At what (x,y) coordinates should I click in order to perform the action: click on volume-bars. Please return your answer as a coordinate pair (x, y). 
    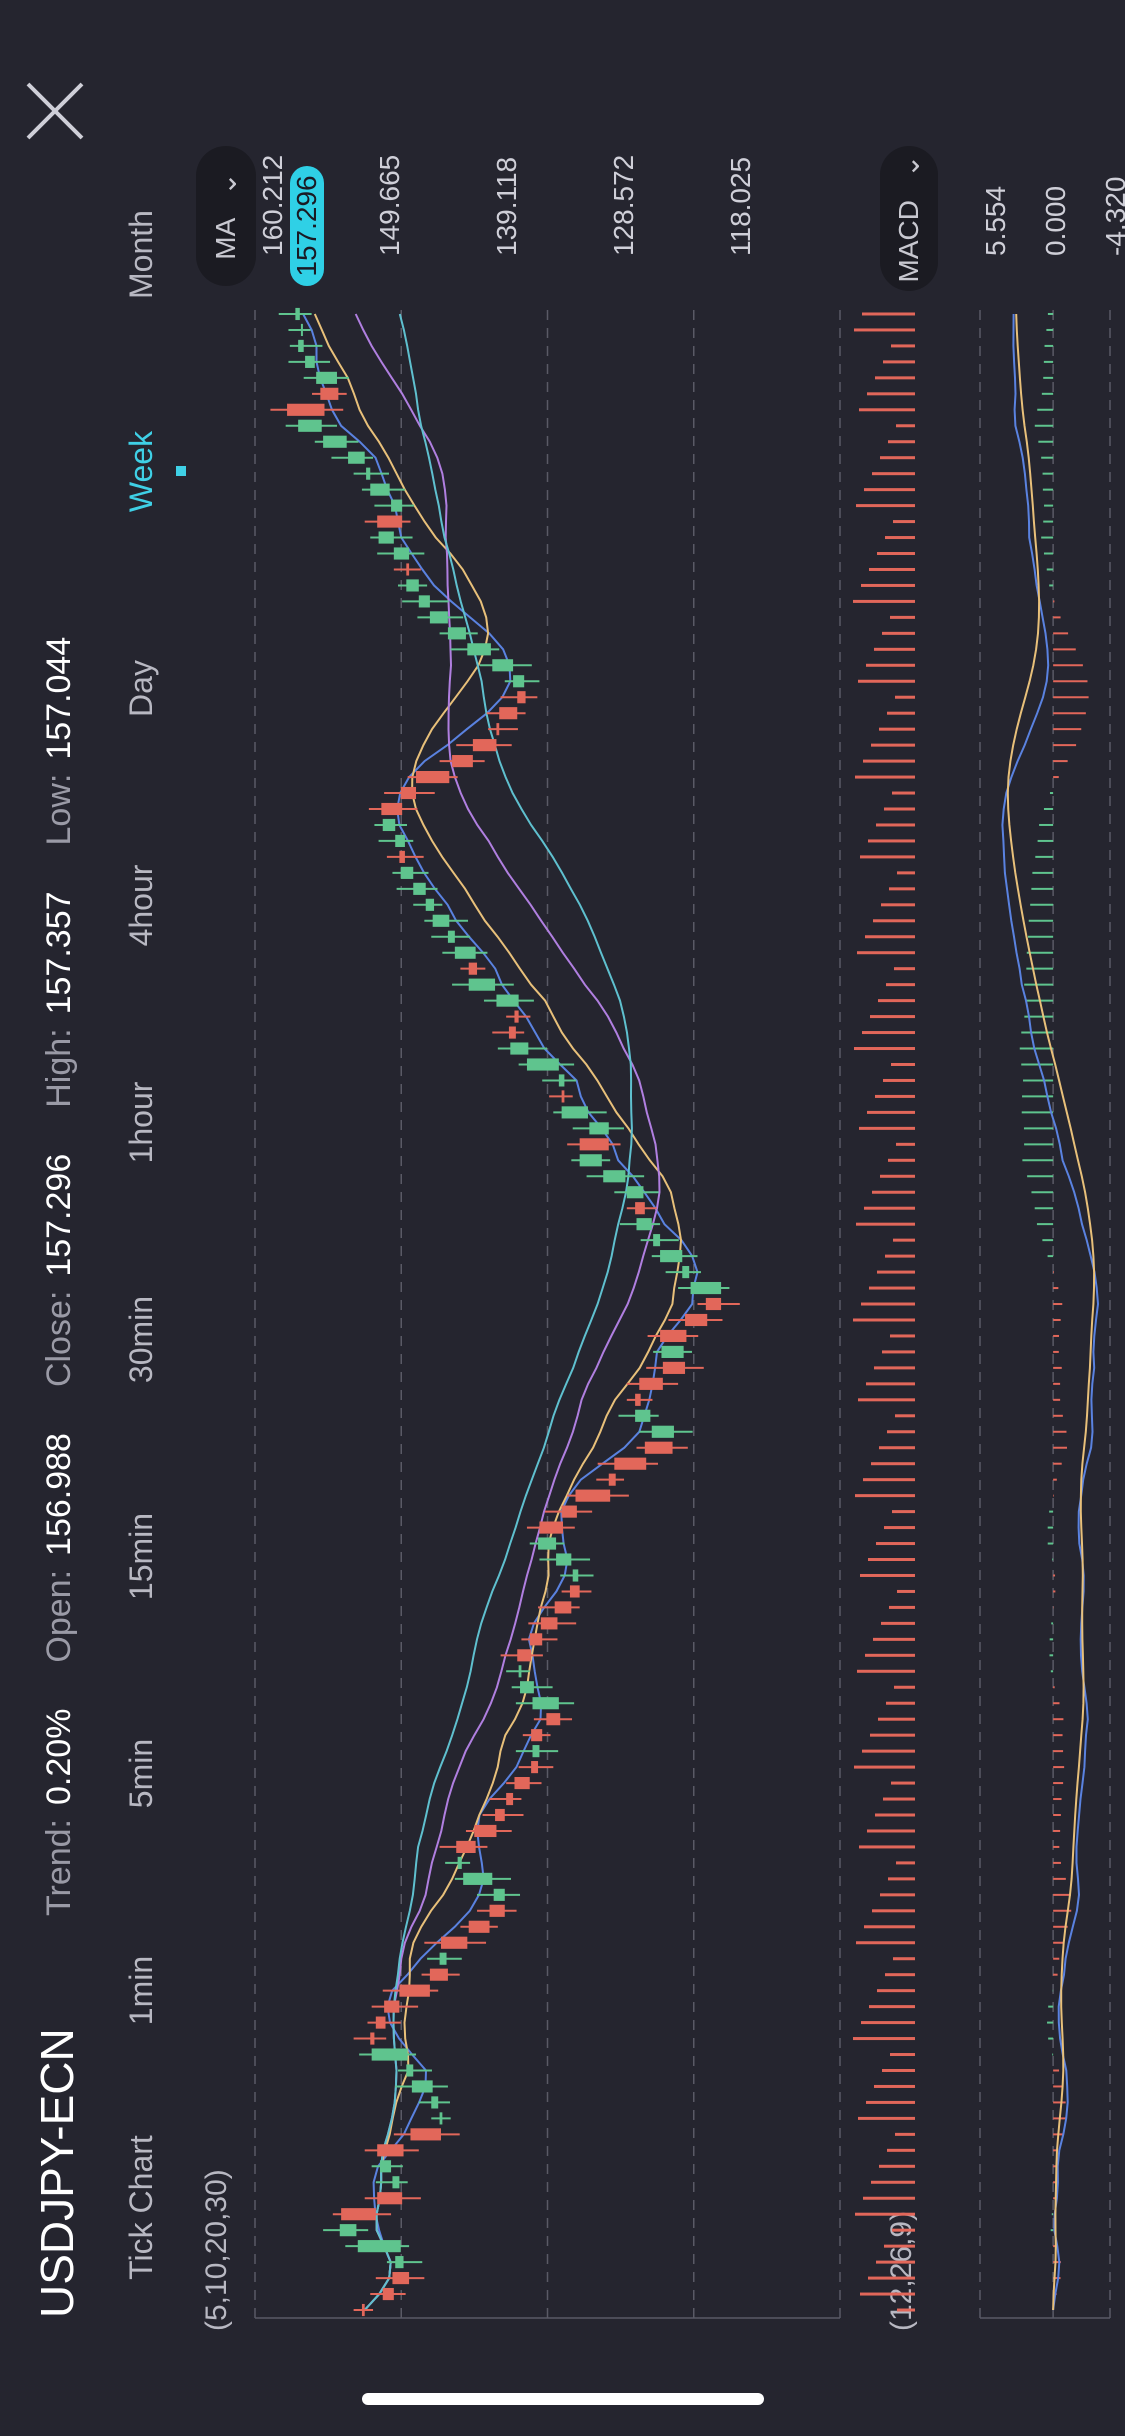
    Looking at the image, I should click on (884, 1312).